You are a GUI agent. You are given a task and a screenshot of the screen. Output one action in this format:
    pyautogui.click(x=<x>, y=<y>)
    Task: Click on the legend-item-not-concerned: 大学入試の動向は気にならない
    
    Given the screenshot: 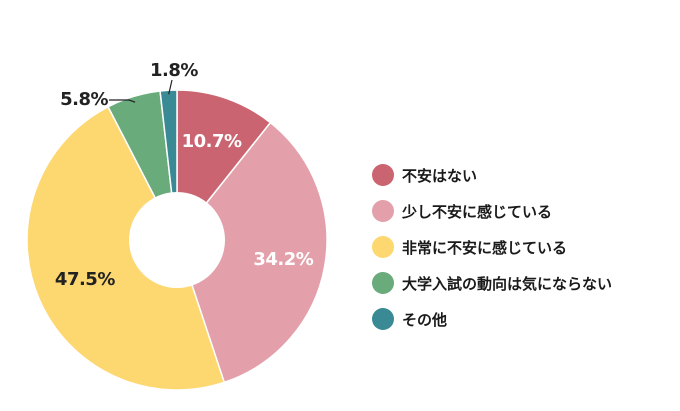 What is the action you would take?
    pyautogui.click(x=522, y=283)
    